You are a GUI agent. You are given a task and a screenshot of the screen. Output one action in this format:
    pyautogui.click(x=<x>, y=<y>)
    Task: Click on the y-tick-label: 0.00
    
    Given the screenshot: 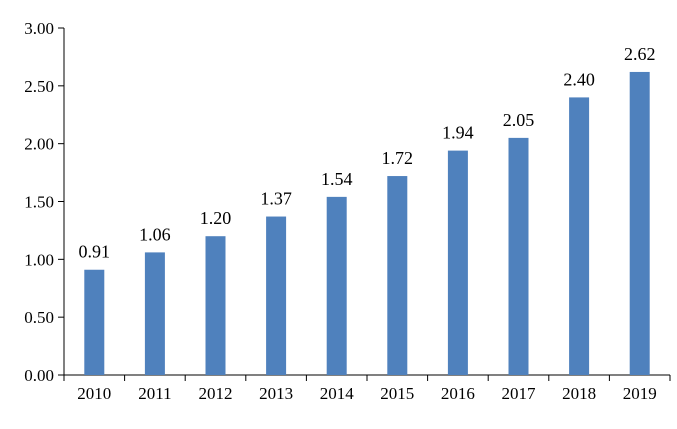 What is the action you would take?
    pyautogui.click(x=39, y=375)
    